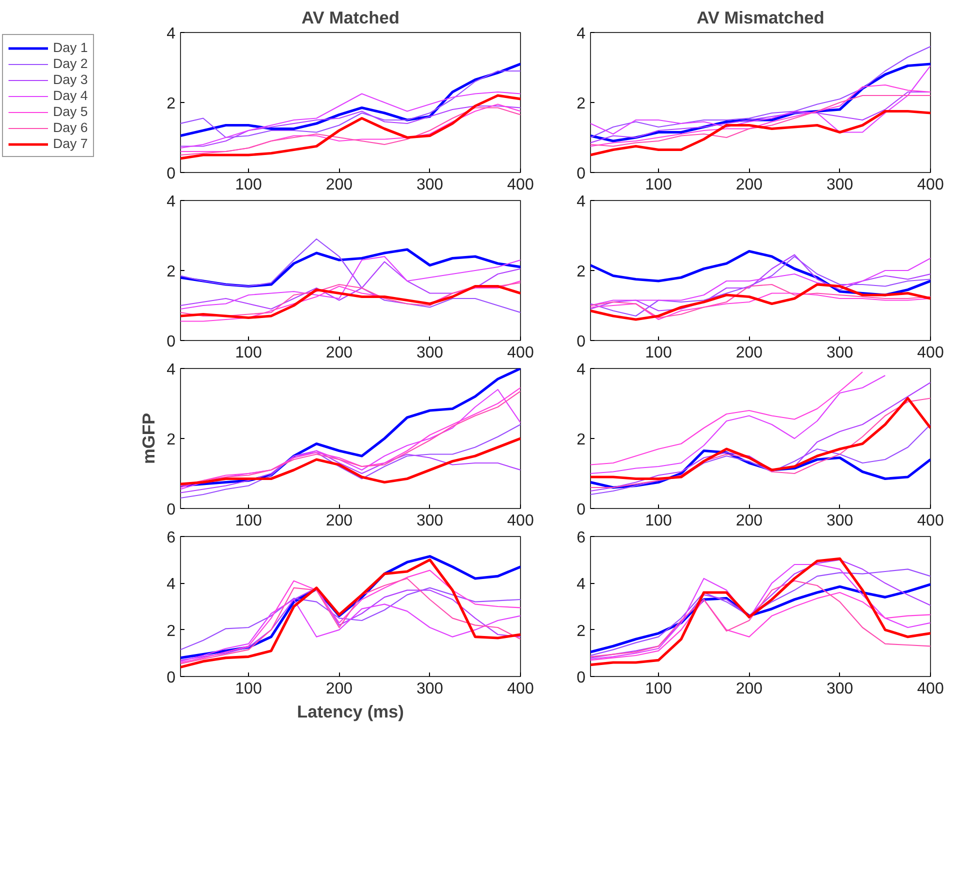 This screenshot has width=970, height=885. What do you see at coordinates (350, 712) in the screenshot?
I see `x-axis-title: Latency (ms)` at bounding box center [350, 712].